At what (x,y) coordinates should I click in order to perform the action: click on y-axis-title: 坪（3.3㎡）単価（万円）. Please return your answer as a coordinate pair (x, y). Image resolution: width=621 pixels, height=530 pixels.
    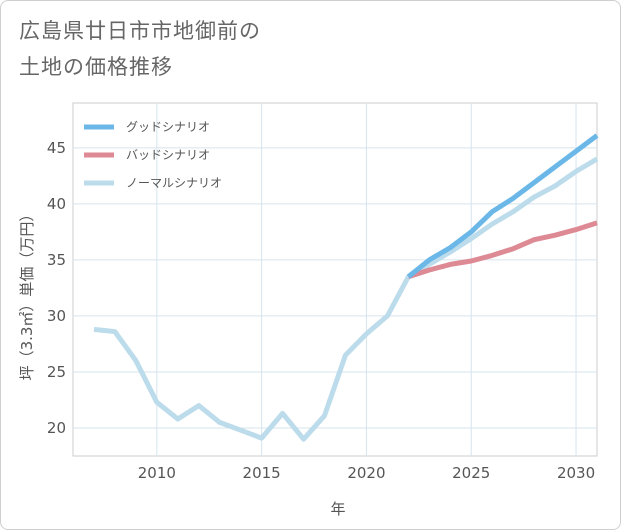
    Looking at the image, I should click on (27, 294).